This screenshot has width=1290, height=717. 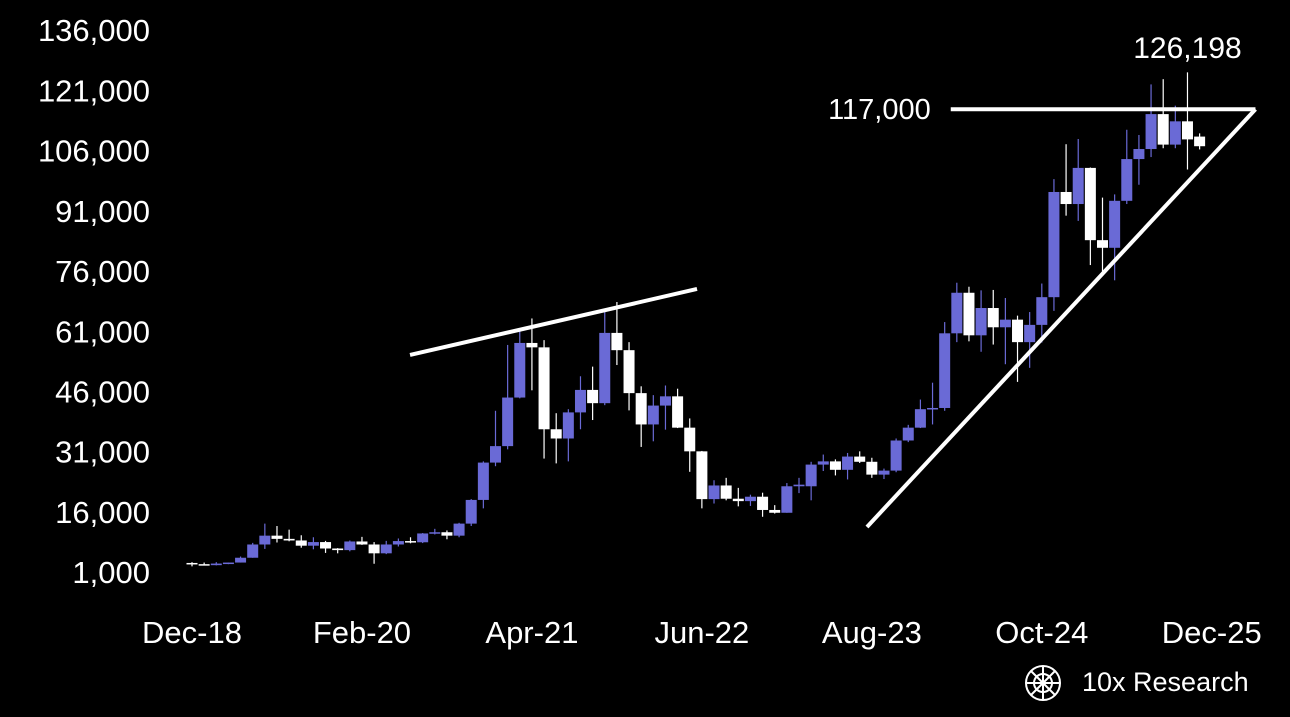 What do you see at coordinates (1212, 632) in the screenshot?
I see `x-tick-label: Dec-25` at bounding box center [1212, 632].